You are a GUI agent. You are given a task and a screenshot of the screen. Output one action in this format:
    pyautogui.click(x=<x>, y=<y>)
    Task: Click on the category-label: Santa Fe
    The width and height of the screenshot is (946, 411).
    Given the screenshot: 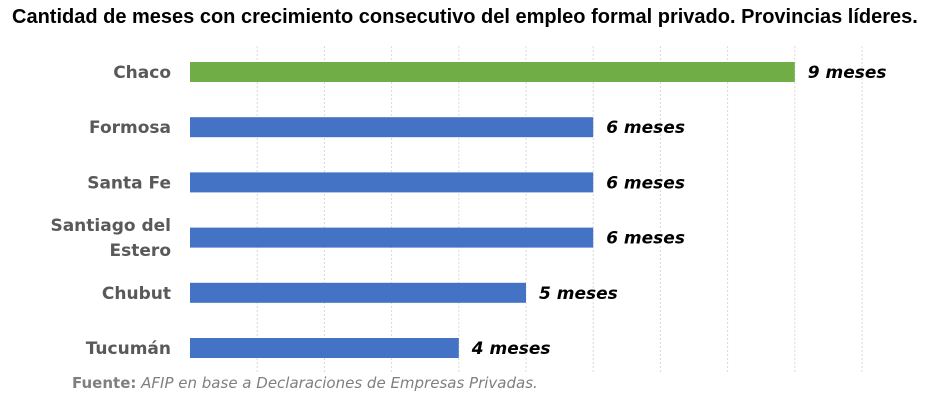 What is the action you would take?
    pyautogui.click(x=129, y=183)
    